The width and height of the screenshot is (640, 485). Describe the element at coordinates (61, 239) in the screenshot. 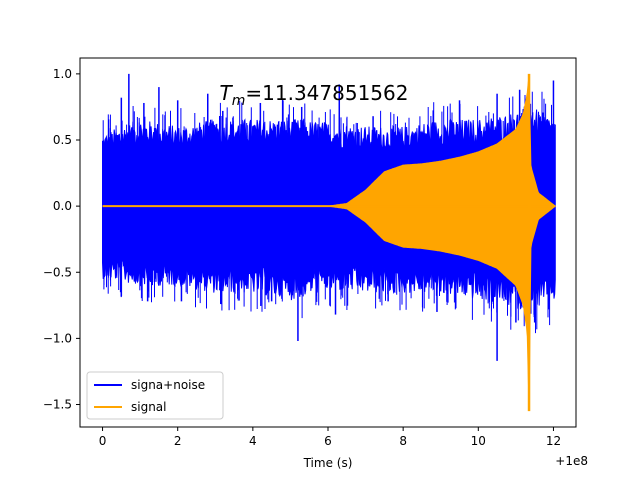

I see `y-axis-ticks: 1.0 0.5 0.0 −0.5 −1.0 −1.5` at that location.